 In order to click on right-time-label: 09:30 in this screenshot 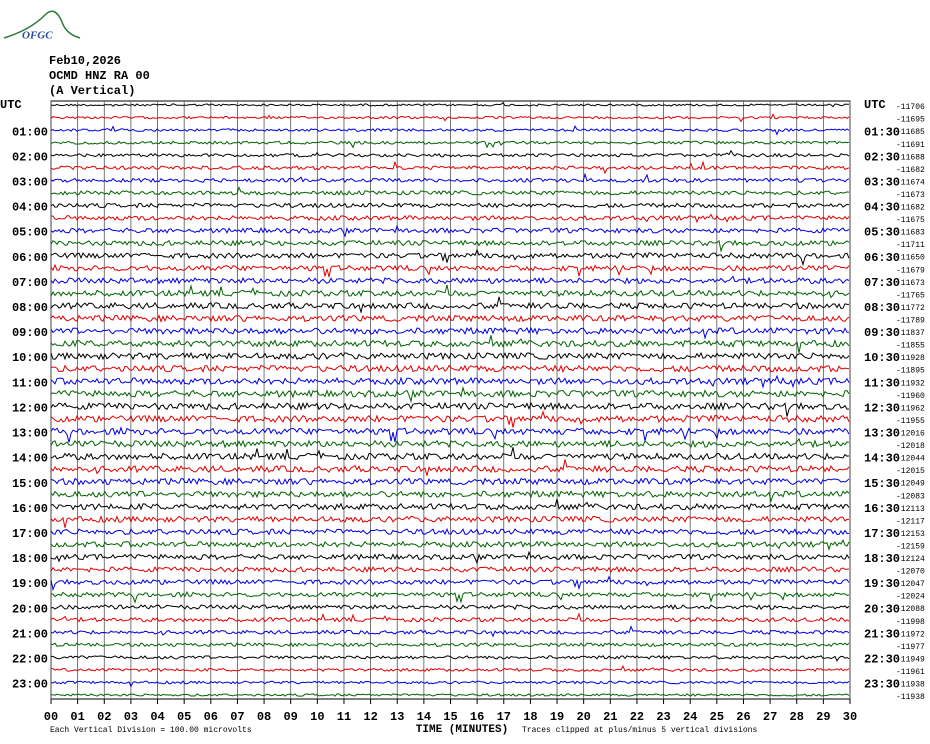, I will do `click(882, 333)`.